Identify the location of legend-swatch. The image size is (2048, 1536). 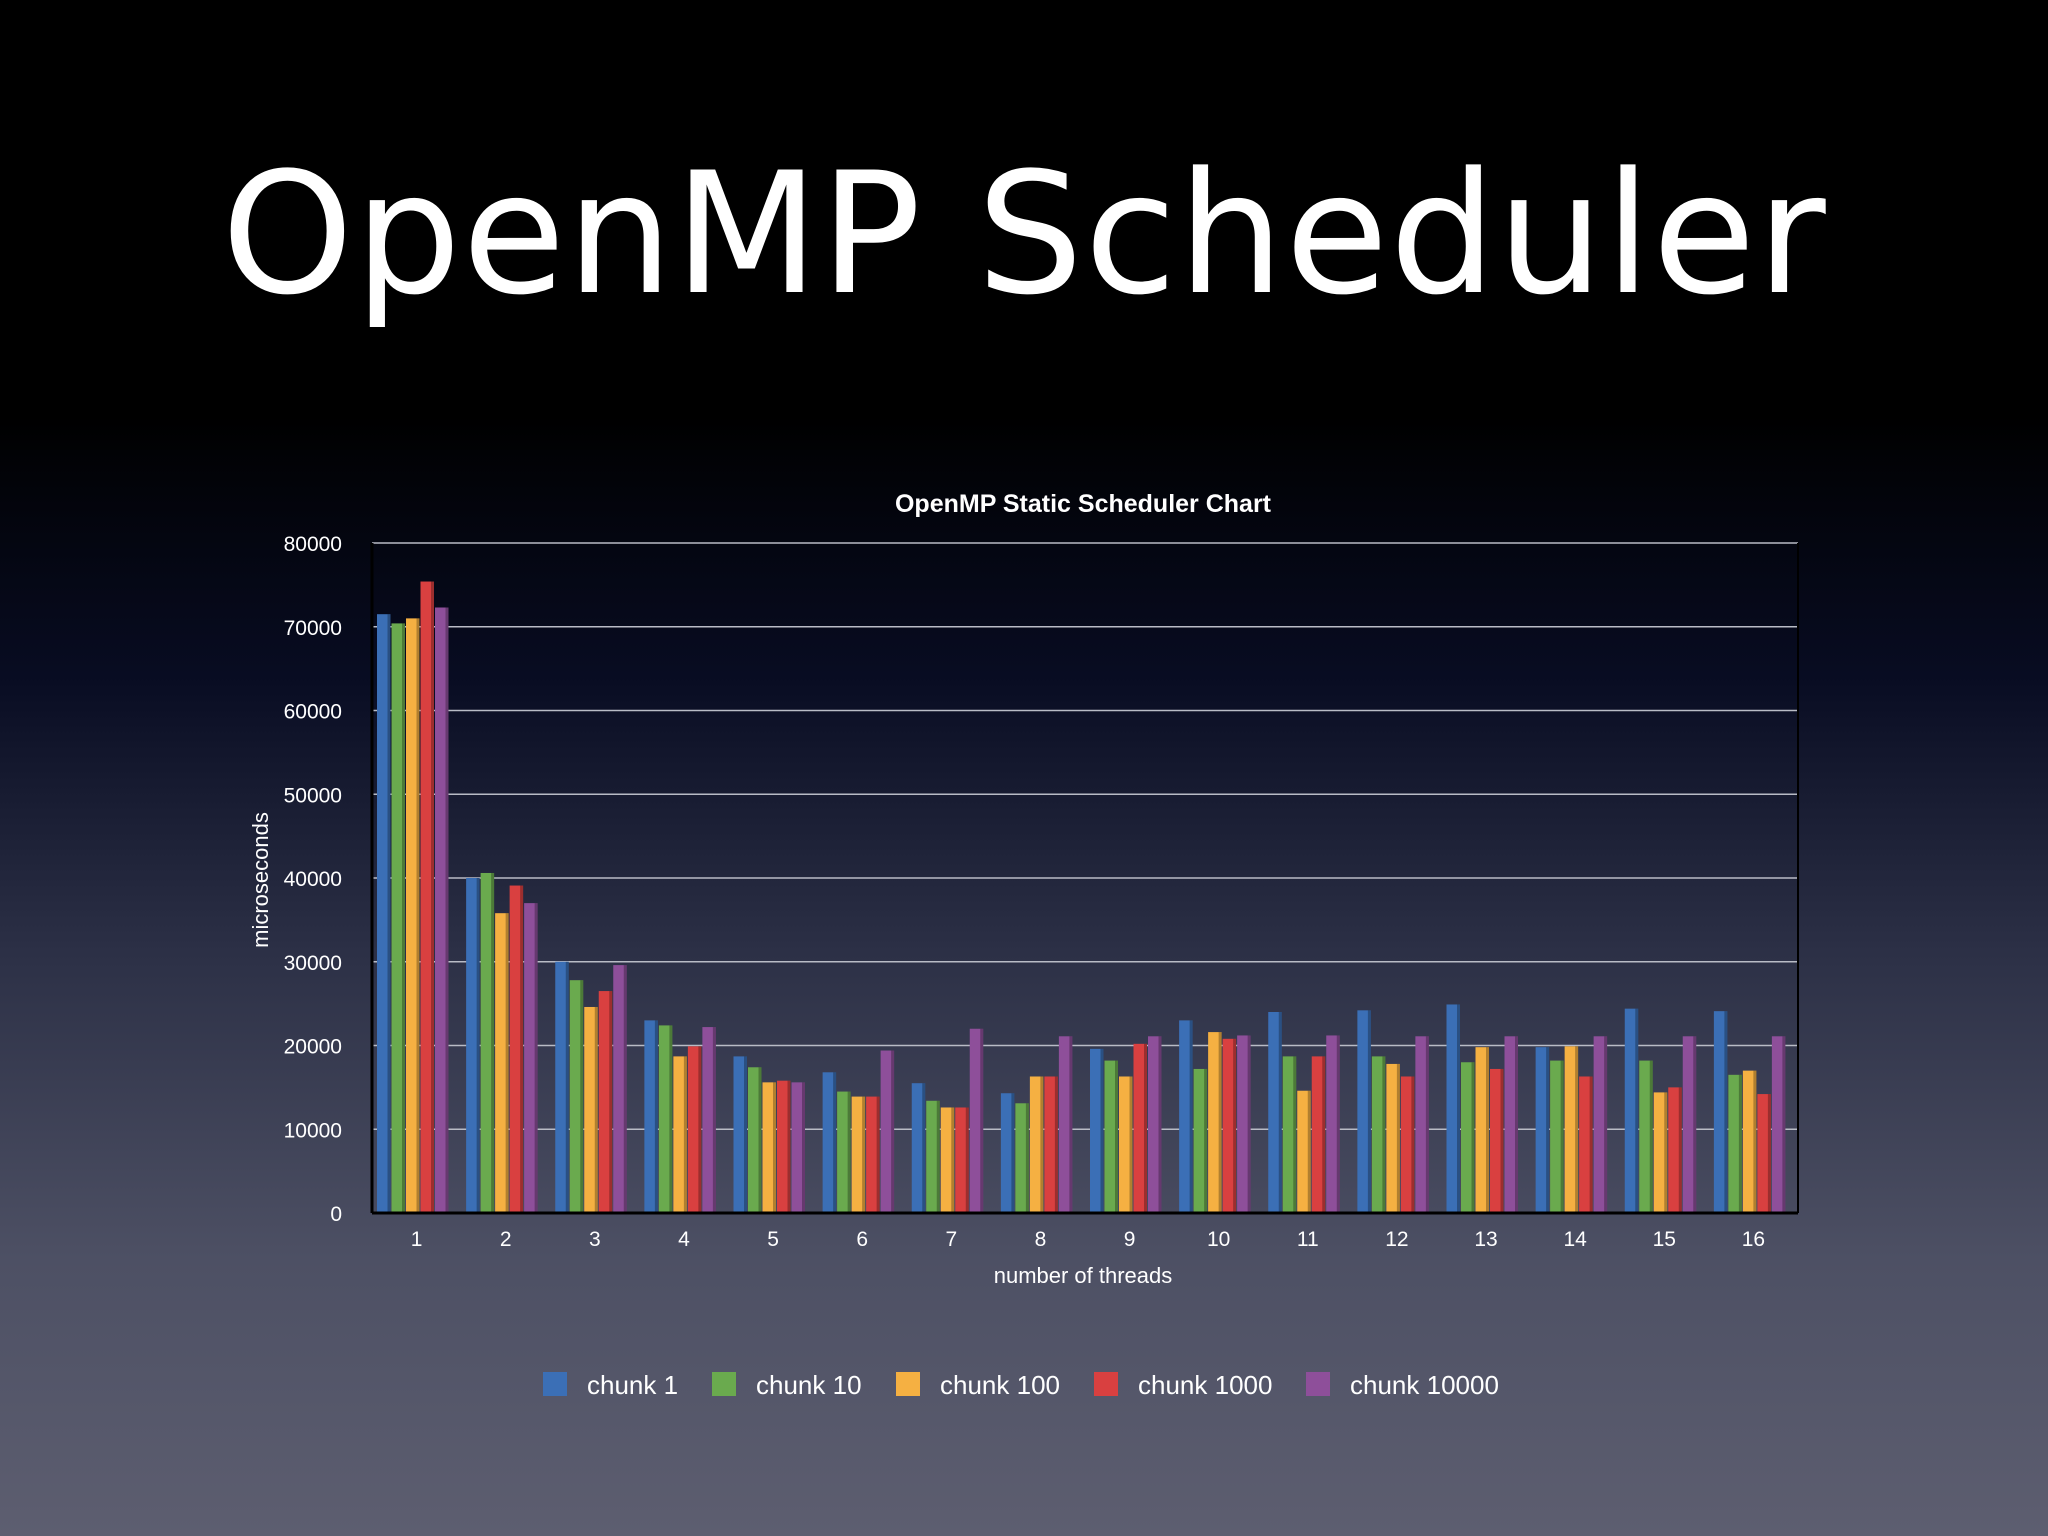
(555, 1384).